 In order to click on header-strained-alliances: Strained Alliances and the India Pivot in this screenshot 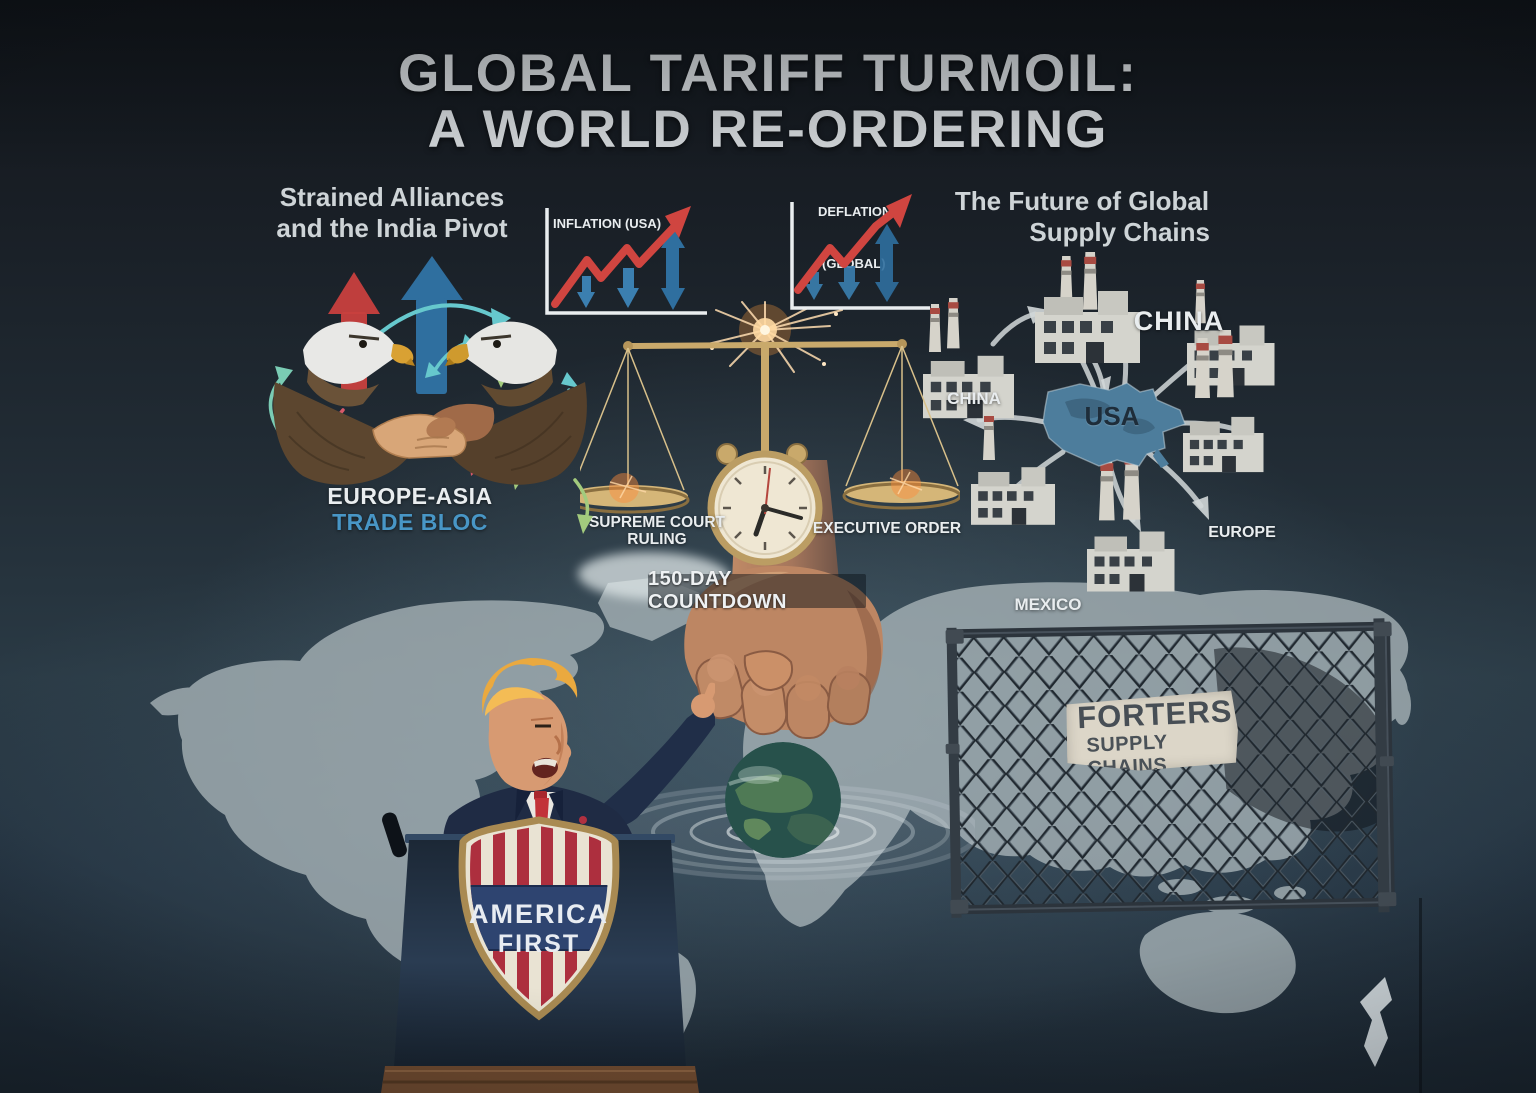, I will do `click(392, 212)`.